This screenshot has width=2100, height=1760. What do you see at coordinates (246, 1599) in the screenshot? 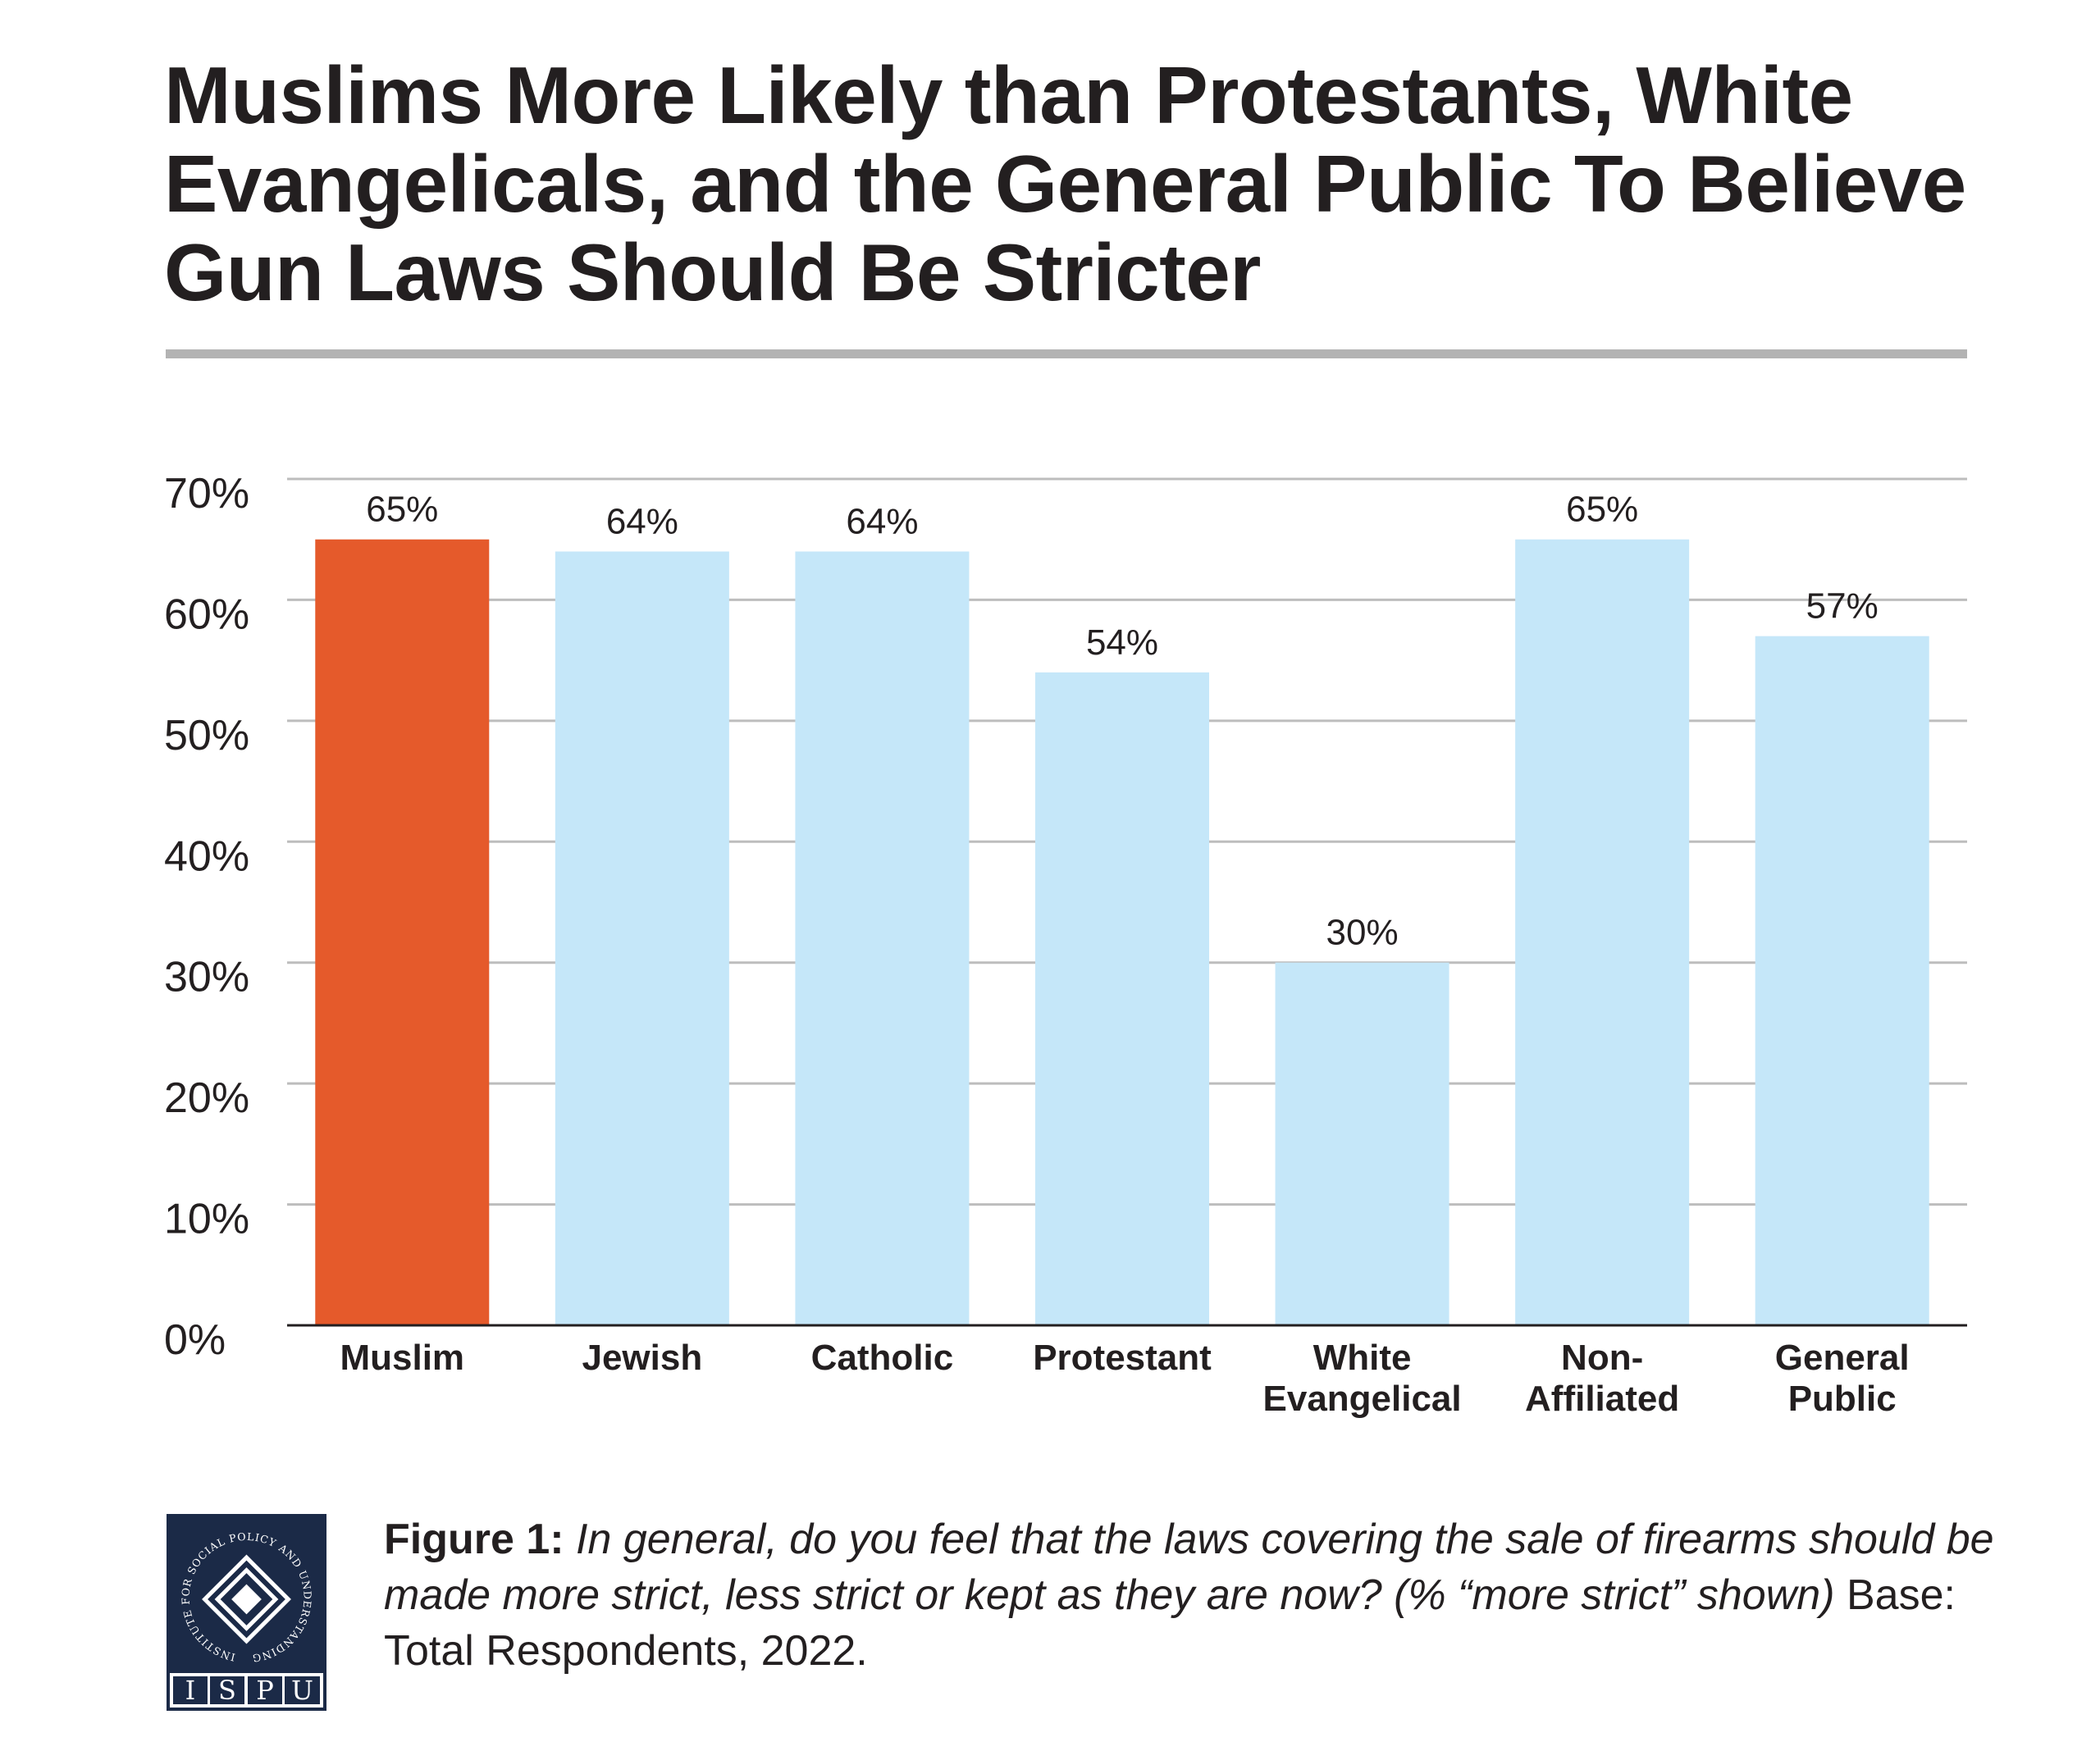
I see `logo-diamond-mark` at bounding box center [246, 1599].